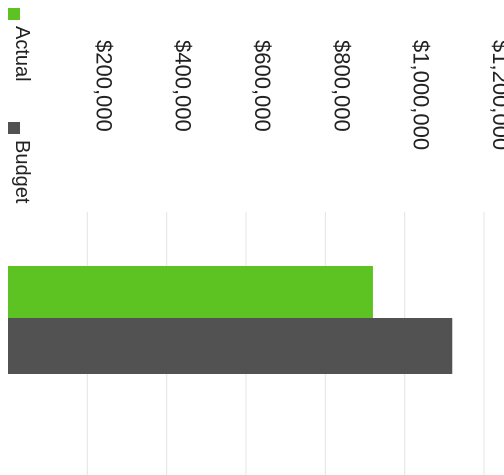  I want to click on legend-label: Budget, so click(22, 172).